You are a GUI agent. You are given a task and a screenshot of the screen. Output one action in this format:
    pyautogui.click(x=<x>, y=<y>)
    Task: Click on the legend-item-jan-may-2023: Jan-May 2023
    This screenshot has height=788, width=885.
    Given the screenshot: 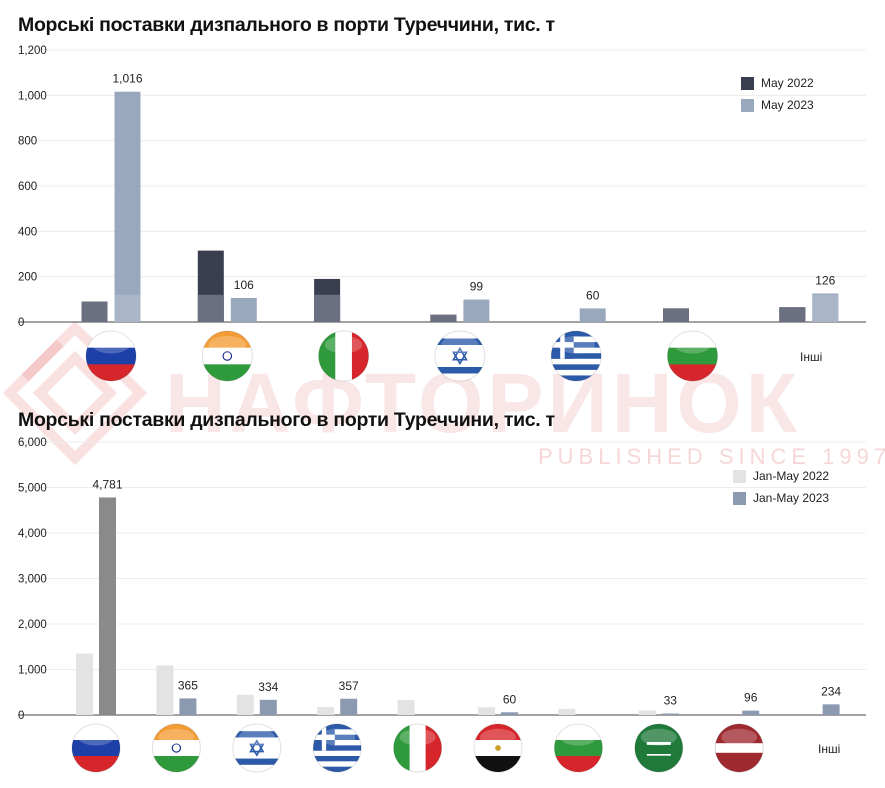 What is the action you would take?
    pyautogui.click(x=781, y=498)
    